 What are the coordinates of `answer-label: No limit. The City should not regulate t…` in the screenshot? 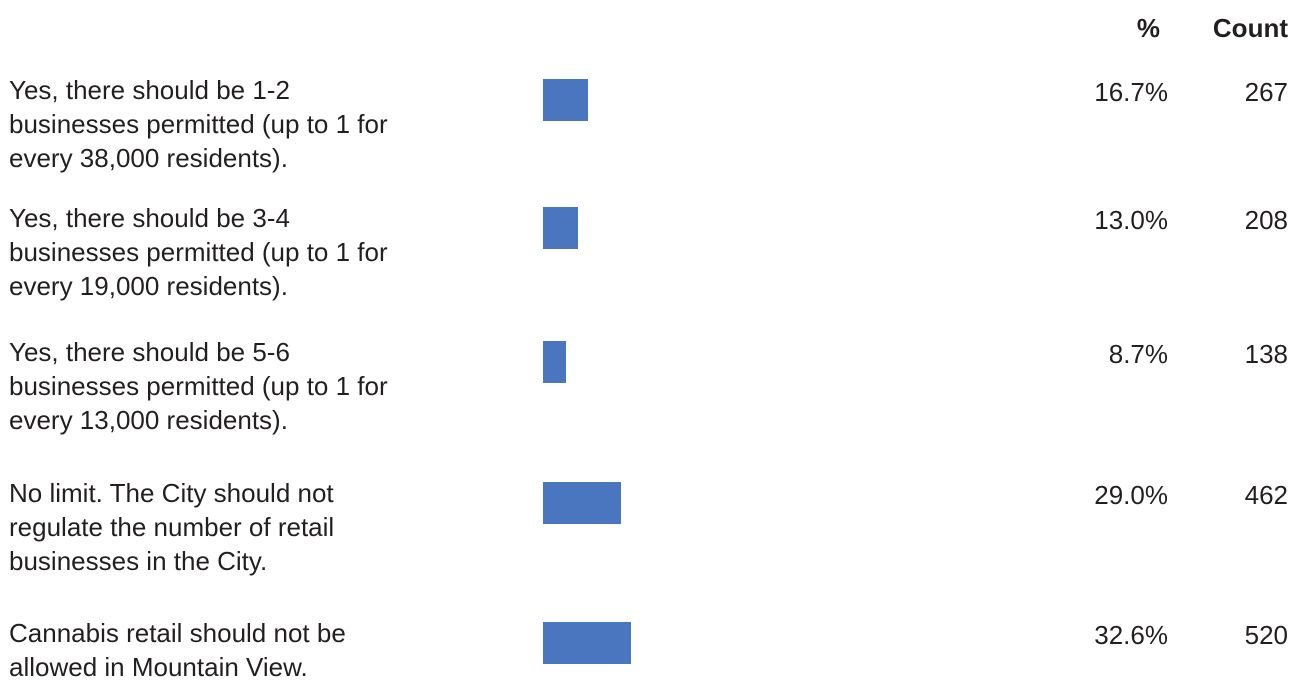 It's located at (172, 527).